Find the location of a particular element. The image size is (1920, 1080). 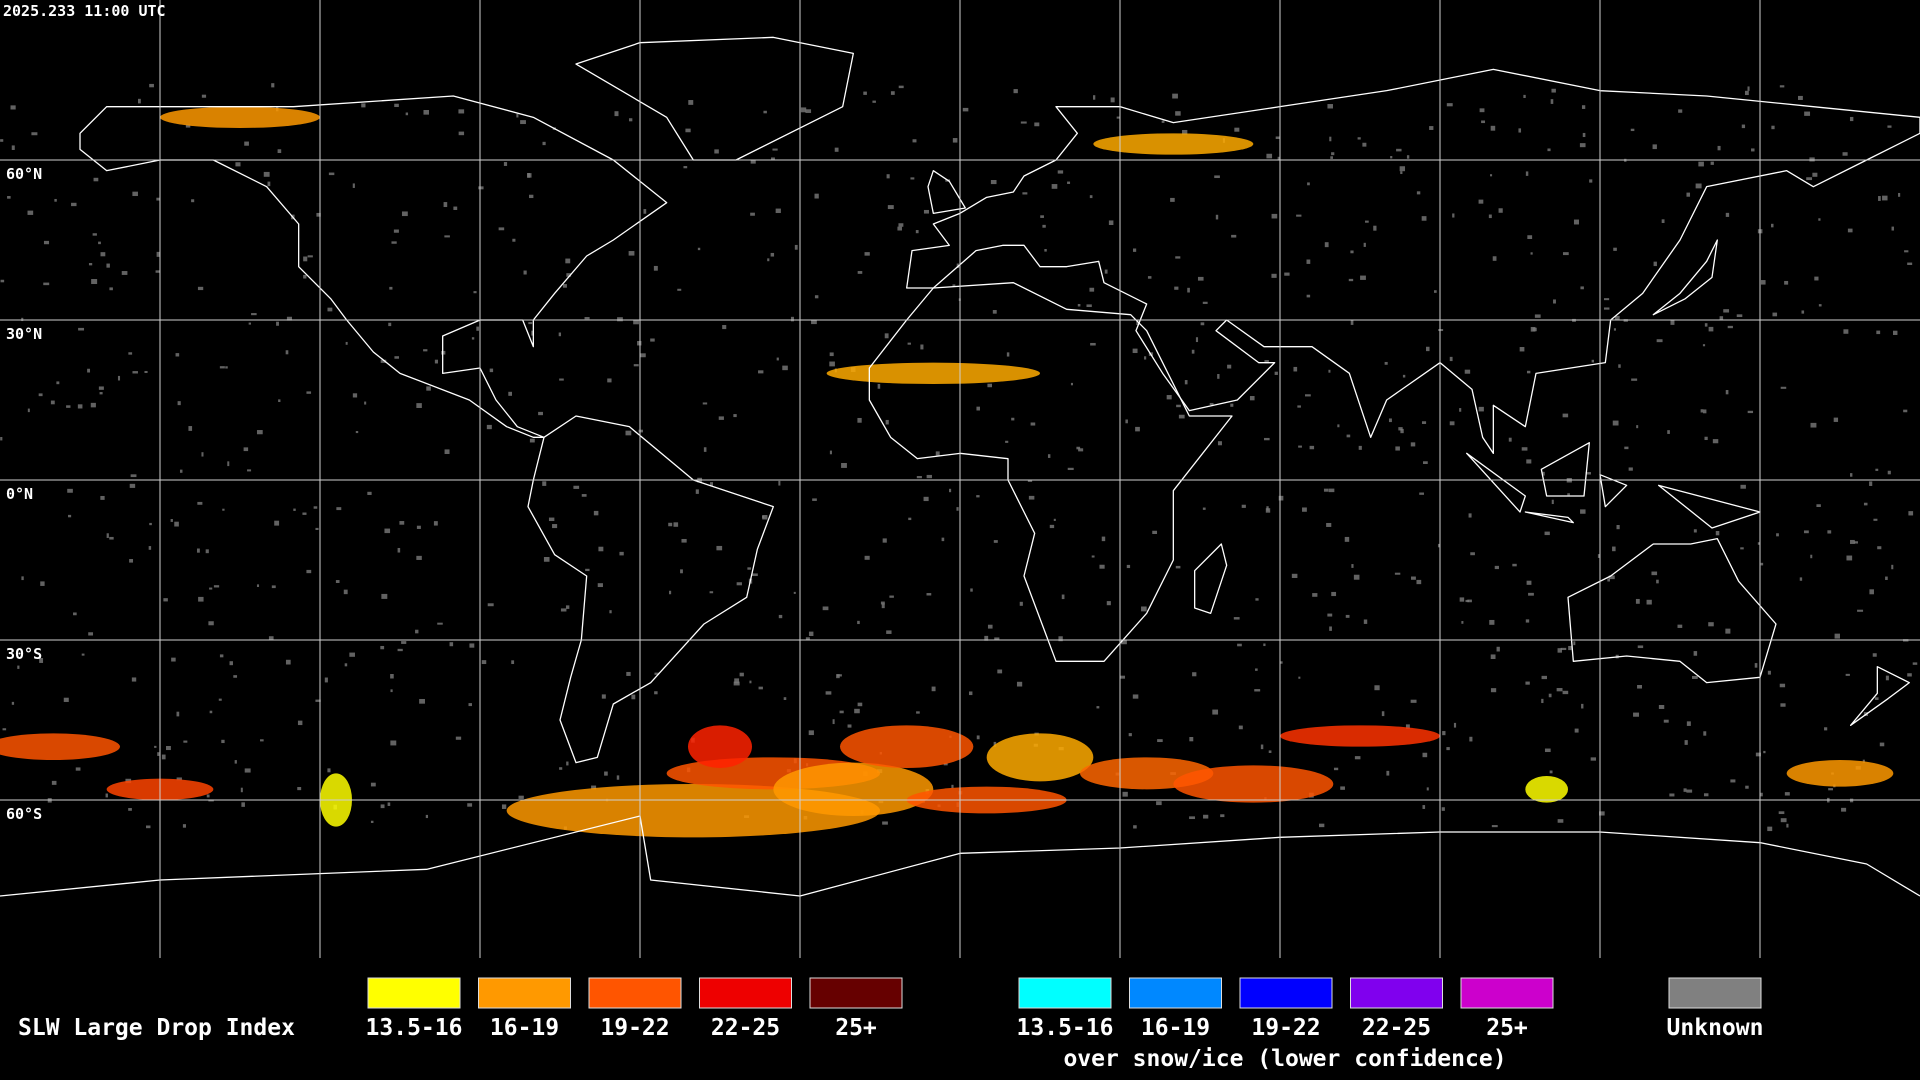

japan is located at coordinates (1685, 277).